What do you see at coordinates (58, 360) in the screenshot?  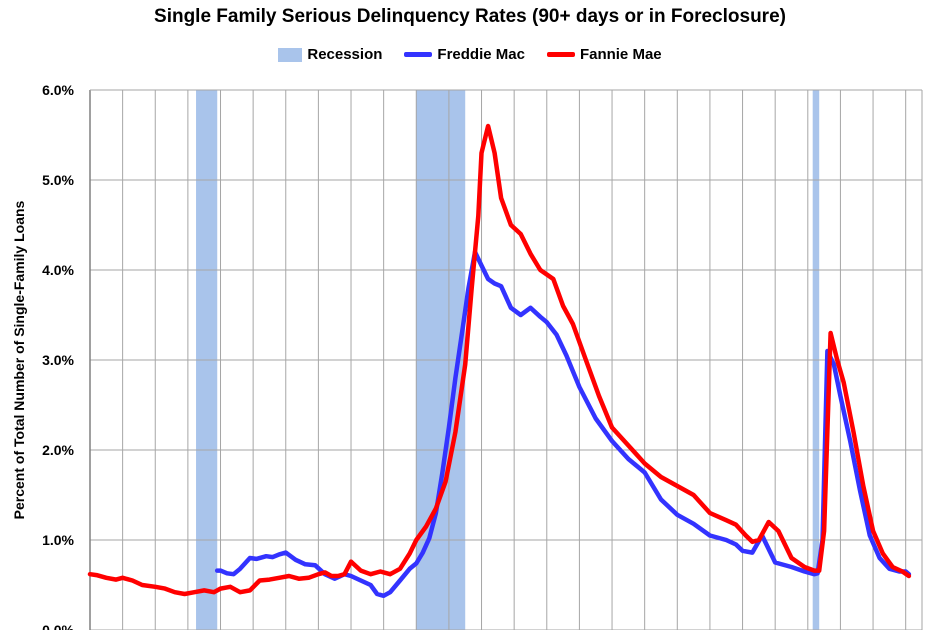 I see `y-tick-label: 3.0%` at bounding box center [58, 360].